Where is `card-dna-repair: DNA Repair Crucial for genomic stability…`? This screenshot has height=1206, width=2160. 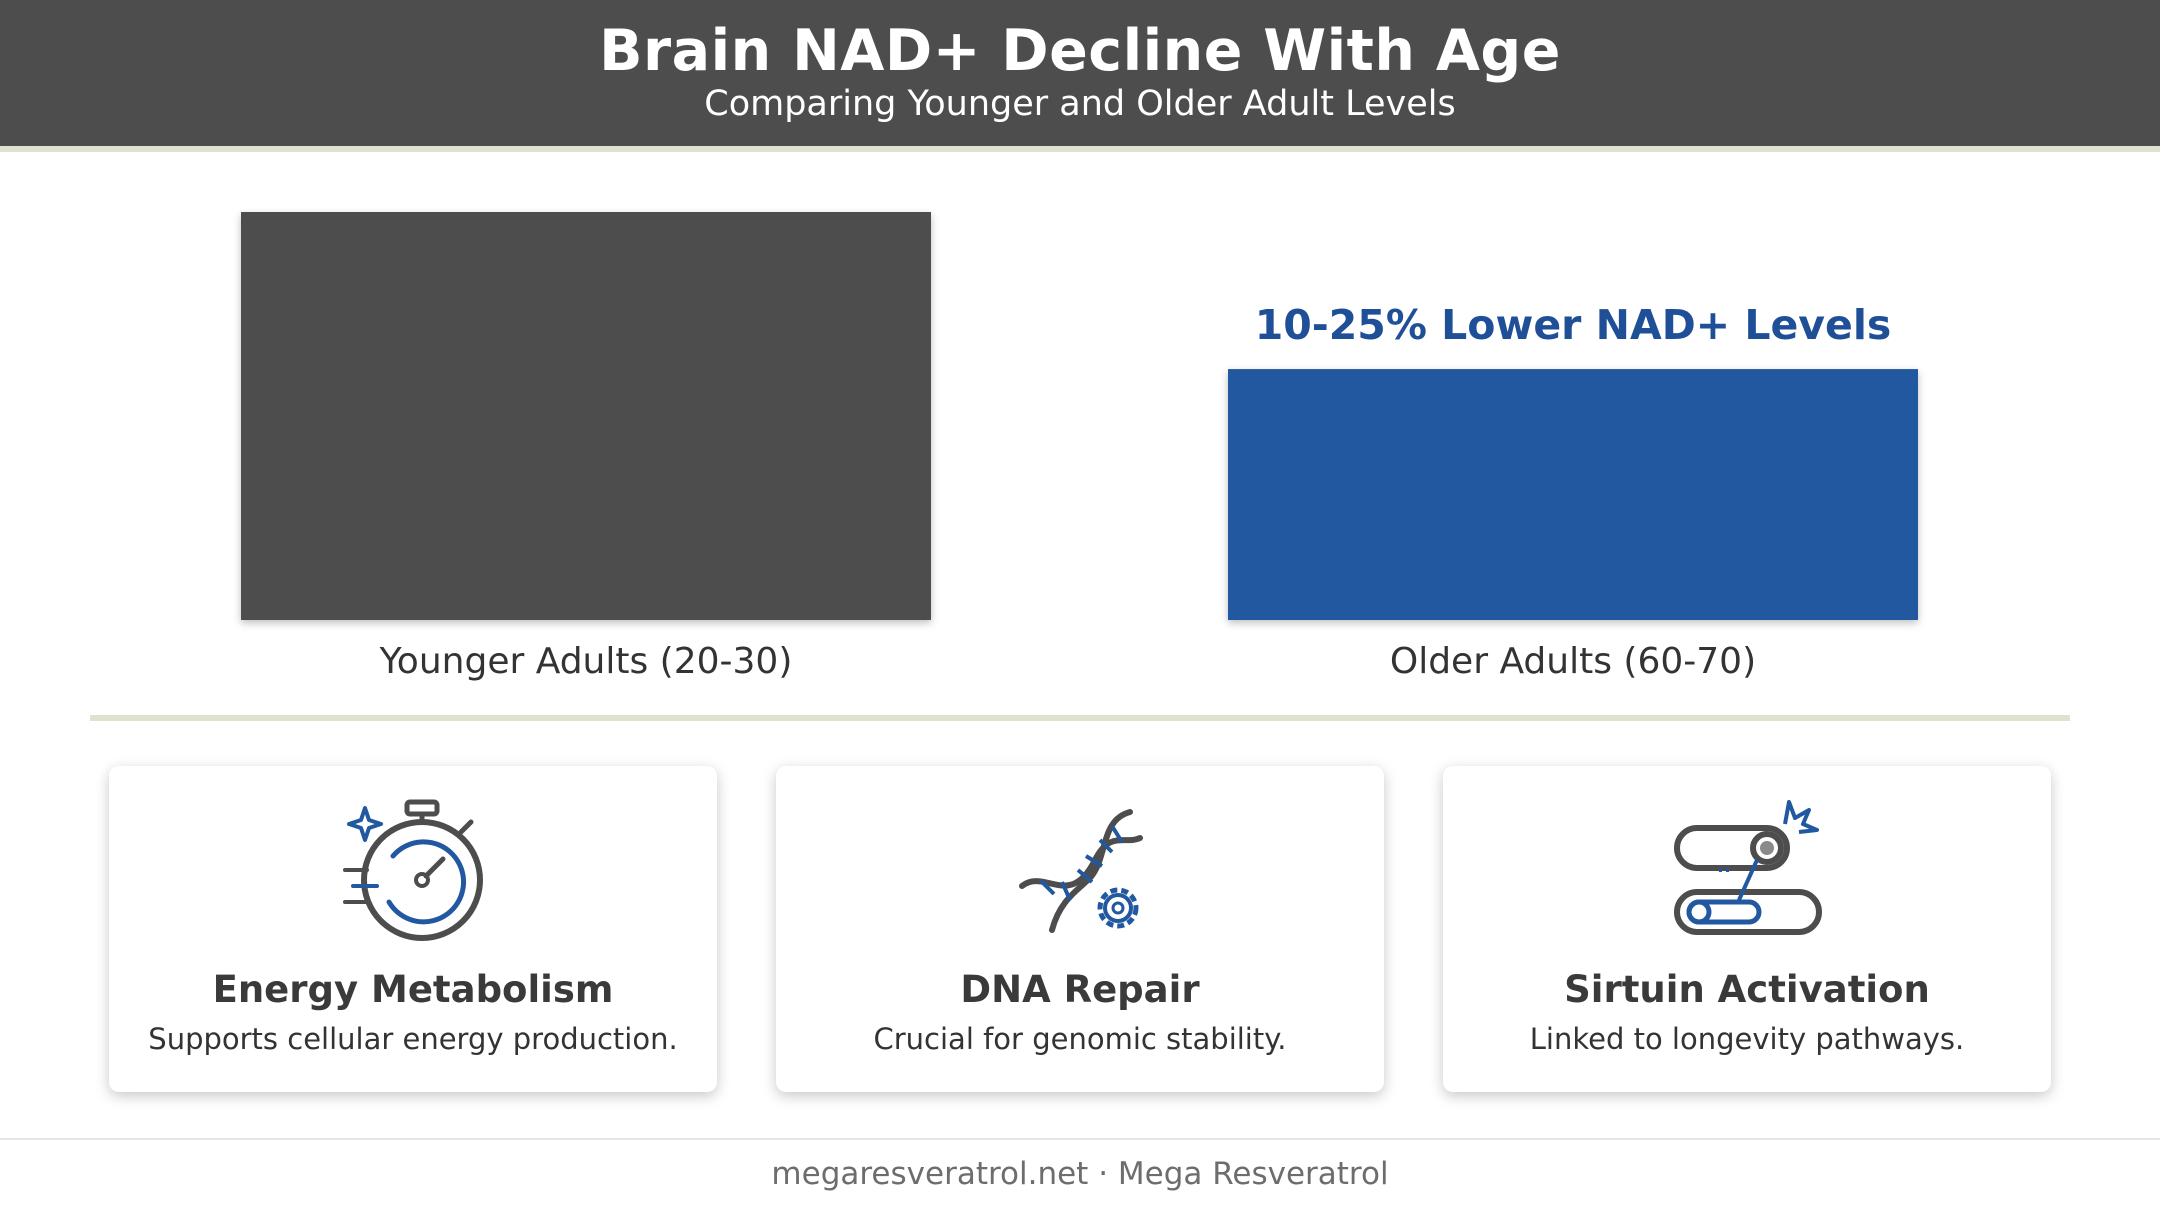 card-dna-repair: DNA Repair Crucial for genomic stability… is located at coordinates (1080, 929).